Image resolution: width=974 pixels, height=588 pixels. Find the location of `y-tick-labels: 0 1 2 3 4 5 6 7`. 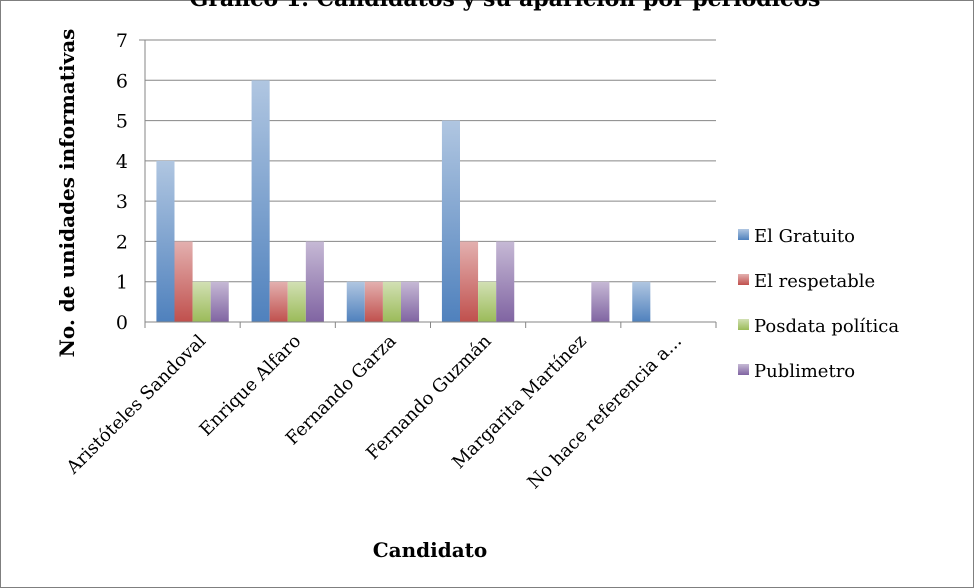

y-tick-labels: 0 1 2 3 4 5 6 7 is located at coordinates (122, 182).